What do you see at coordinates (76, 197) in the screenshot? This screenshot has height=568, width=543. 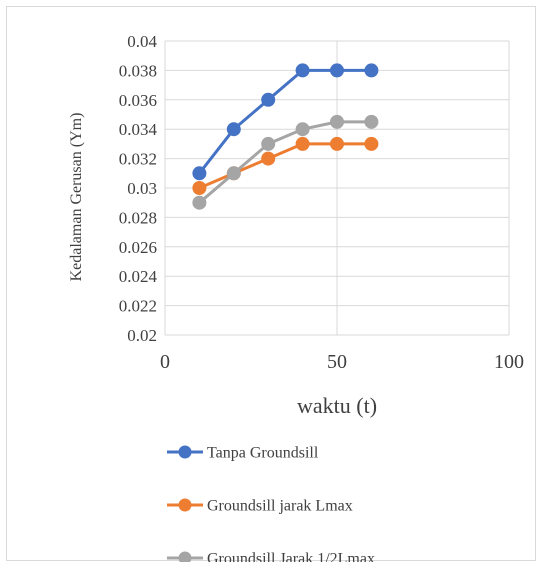 I see `y-axis-title: Kedalaman Gerusan (Ym)` at bounding box center [76, 197].